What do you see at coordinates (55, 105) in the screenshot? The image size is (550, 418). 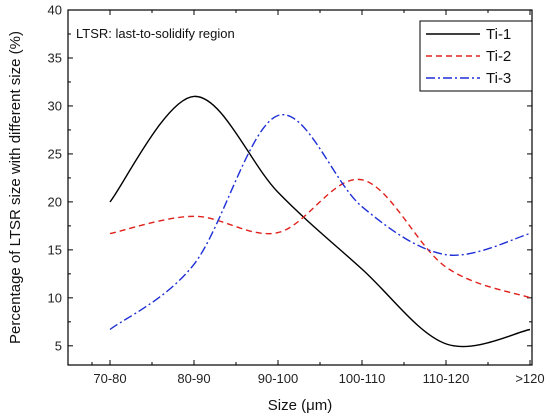 I see `y-tick-label: 30` at bounding box center [55, 105].